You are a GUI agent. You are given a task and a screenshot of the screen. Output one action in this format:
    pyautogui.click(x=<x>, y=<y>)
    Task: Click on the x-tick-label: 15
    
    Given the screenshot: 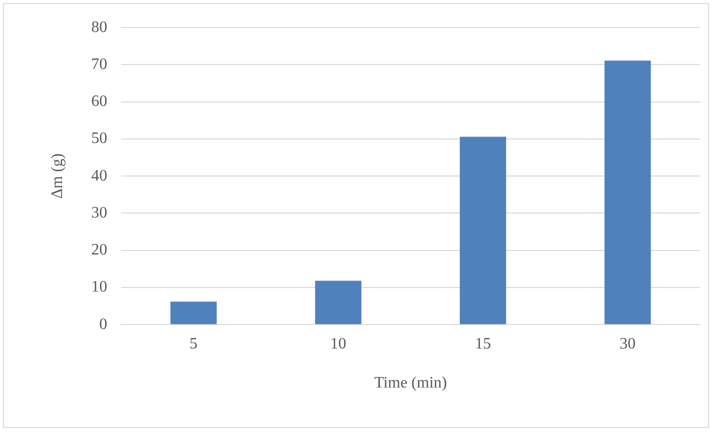 What is the action you would take?
    pyautogui.click(x=482, y=343)
    